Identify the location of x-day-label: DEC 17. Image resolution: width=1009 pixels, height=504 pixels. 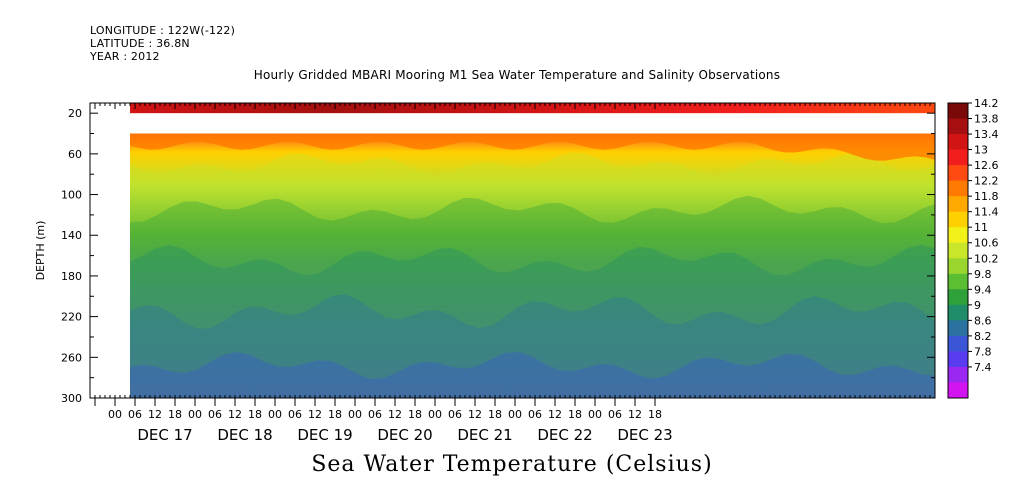
(164, 435).